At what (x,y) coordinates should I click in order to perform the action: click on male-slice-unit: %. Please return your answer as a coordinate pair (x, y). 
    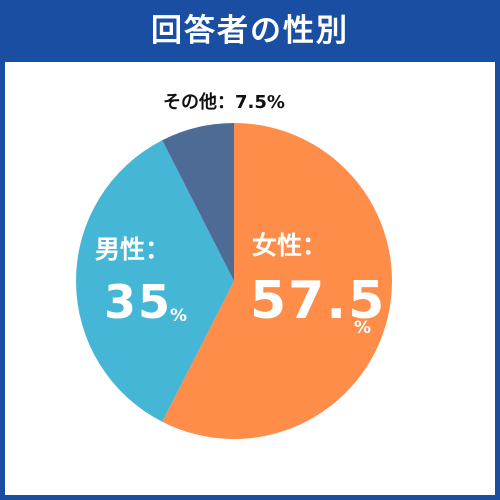
    Looking at the image, I should click on (178, 316).